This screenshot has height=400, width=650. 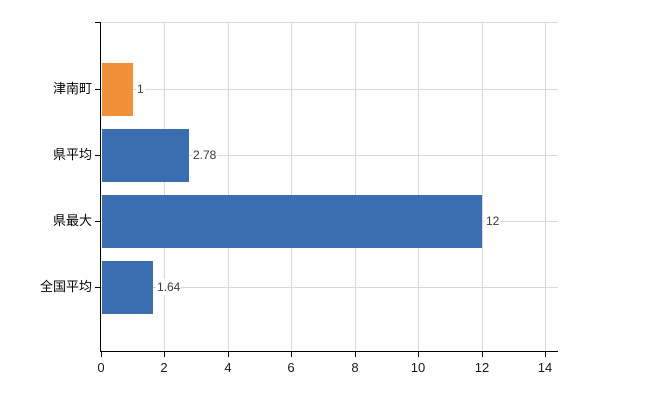 I want to click on category-label: 県最大, so click(x=72, y=220).